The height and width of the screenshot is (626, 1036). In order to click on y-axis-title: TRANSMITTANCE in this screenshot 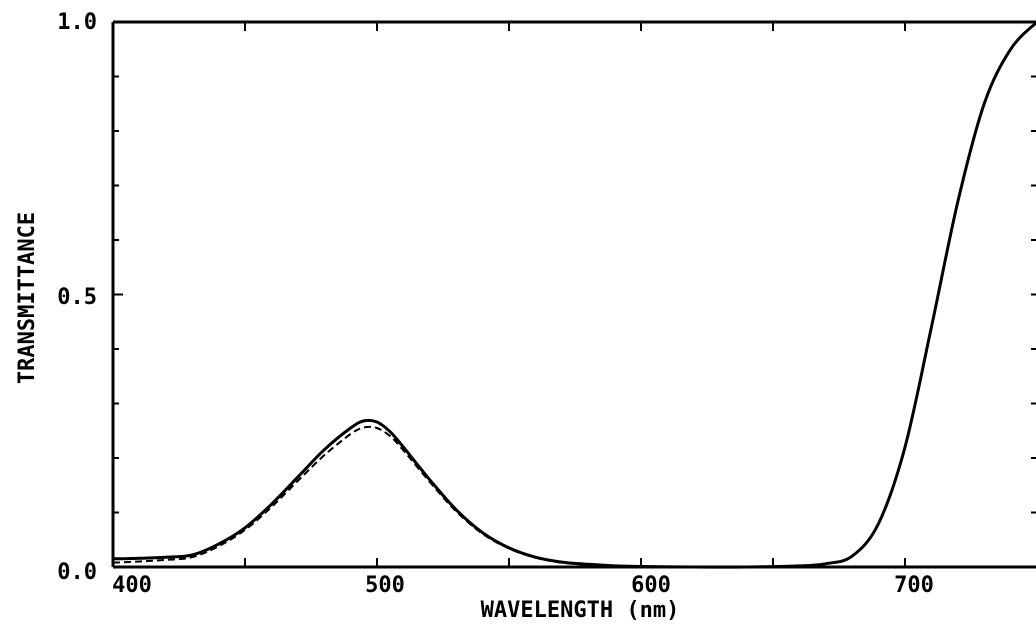, I will do `click(27, 298)`.